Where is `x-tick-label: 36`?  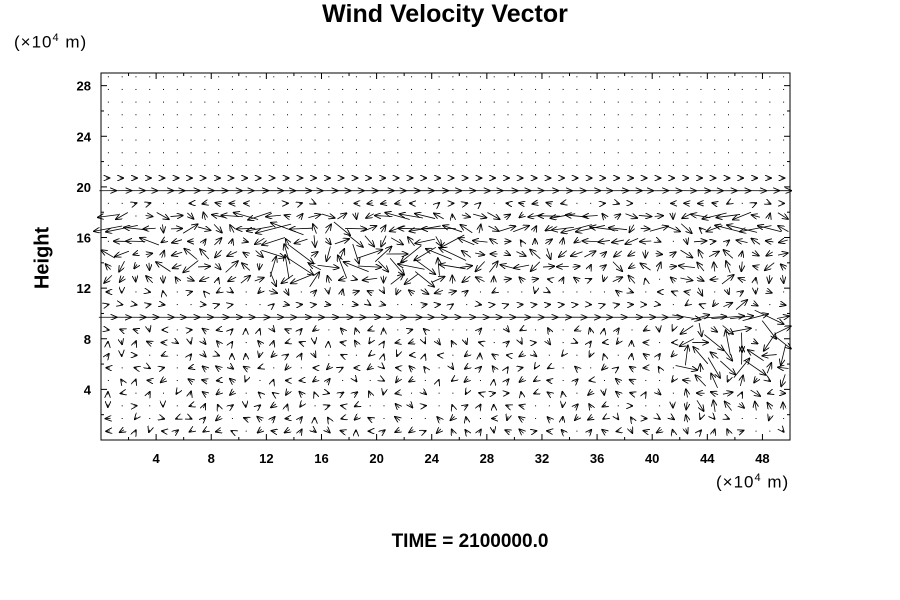 x-tick-label: 36 is located at coordinates (597, 458).